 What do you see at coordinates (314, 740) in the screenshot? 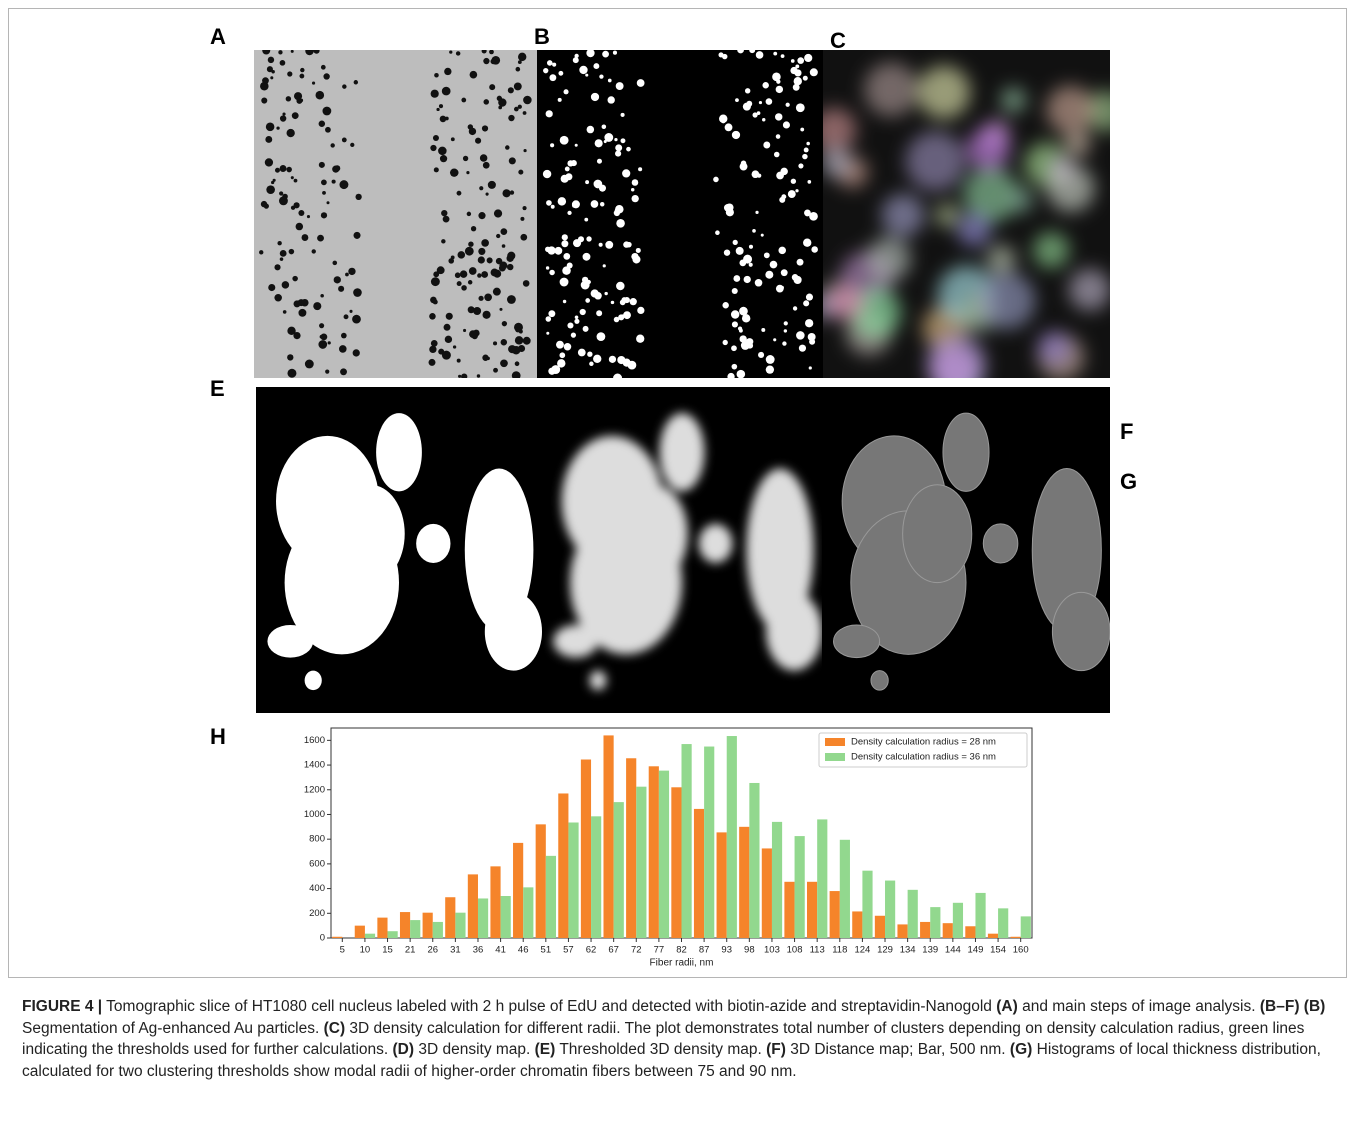
I see `y-tick-label: 1600` at bounding box center [314, 740].